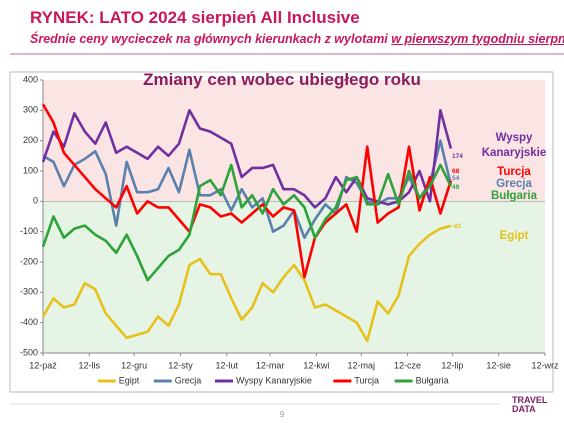 The image size is (564, 423). I want to click on subtitle-underlined: w pierwszym tygodniu sierpnia, so click(477, 39).